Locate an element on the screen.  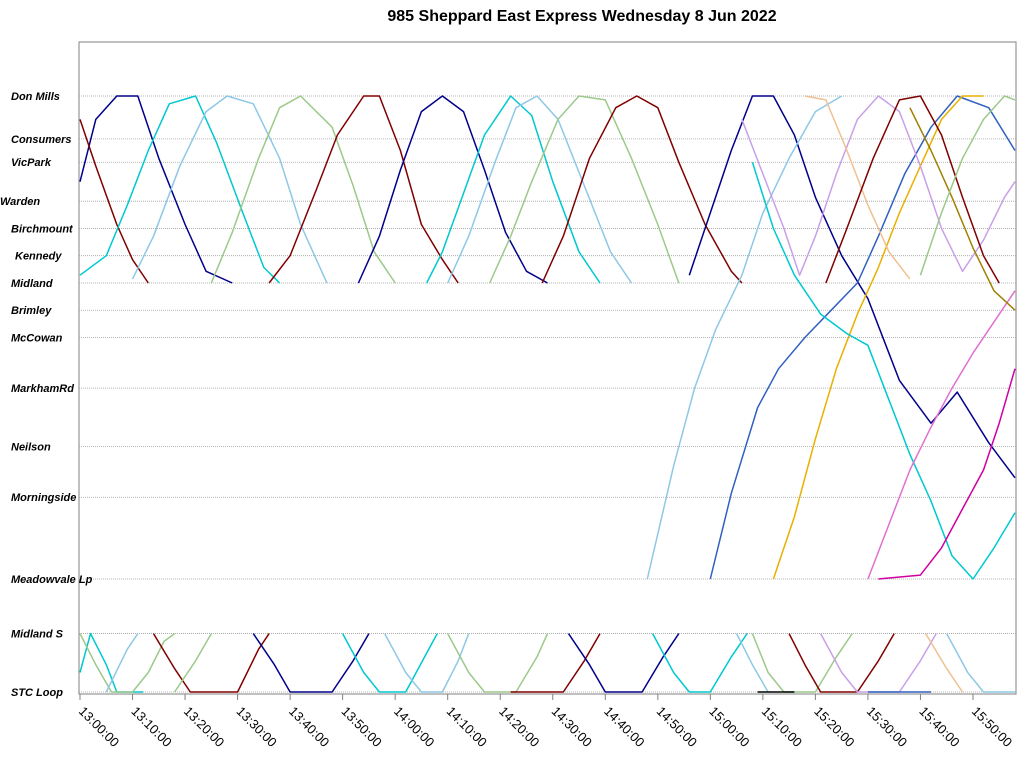
stop-label: Morningside is located at coordinates (43, 498).